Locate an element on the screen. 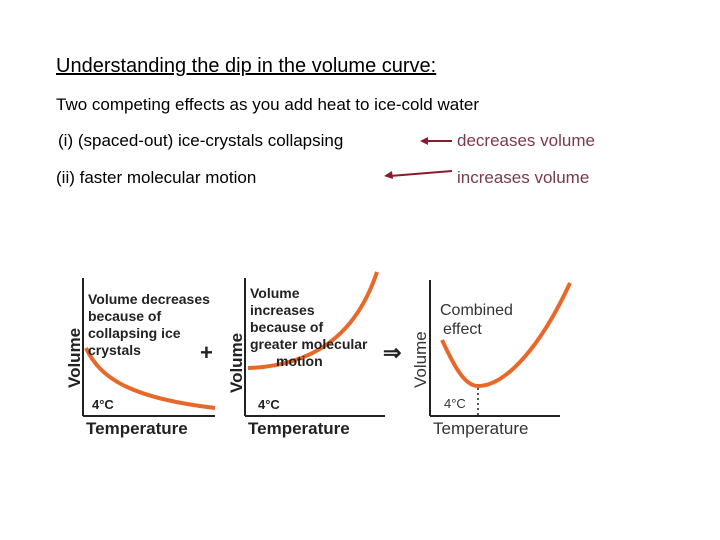  graph-1-annotation-line-1: Volume decreases is located at coordinates (149, 299).